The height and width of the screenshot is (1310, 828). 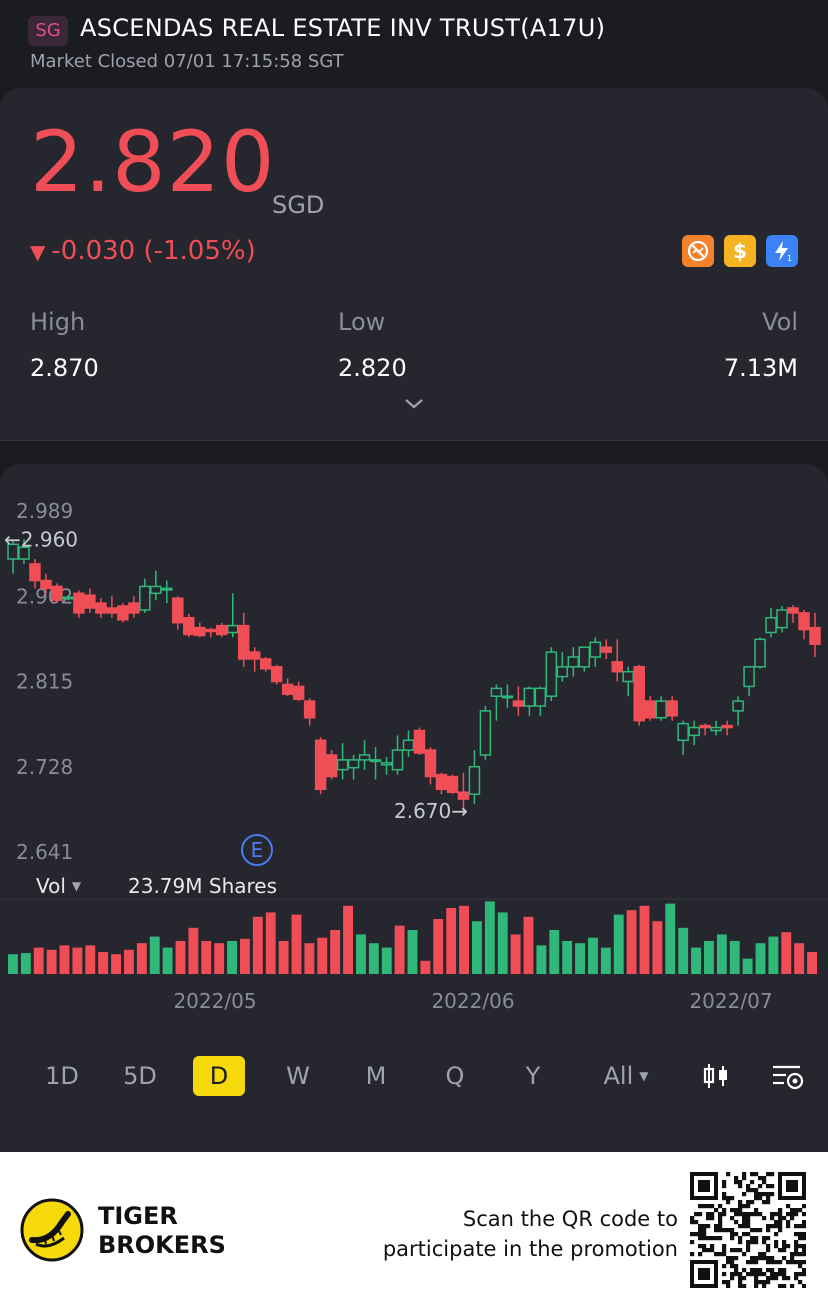 What do you see at coordinates (62, 1076) in the screenshot?
I see `period-1d: 1D` at bounding box center [62, 1076].